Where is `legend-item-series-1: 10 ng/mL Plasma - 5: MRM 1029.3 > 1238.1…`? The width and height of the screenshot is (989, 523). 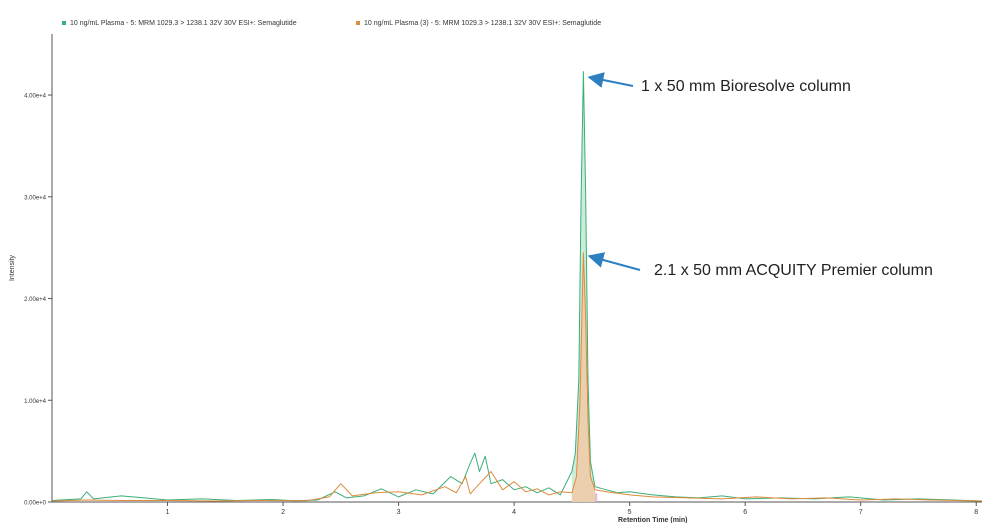 legend-item-series-1: 10 ng/mL Plasma - 5: MRM 1029.3 > 1238.1… is located at coordinates (179, 23).